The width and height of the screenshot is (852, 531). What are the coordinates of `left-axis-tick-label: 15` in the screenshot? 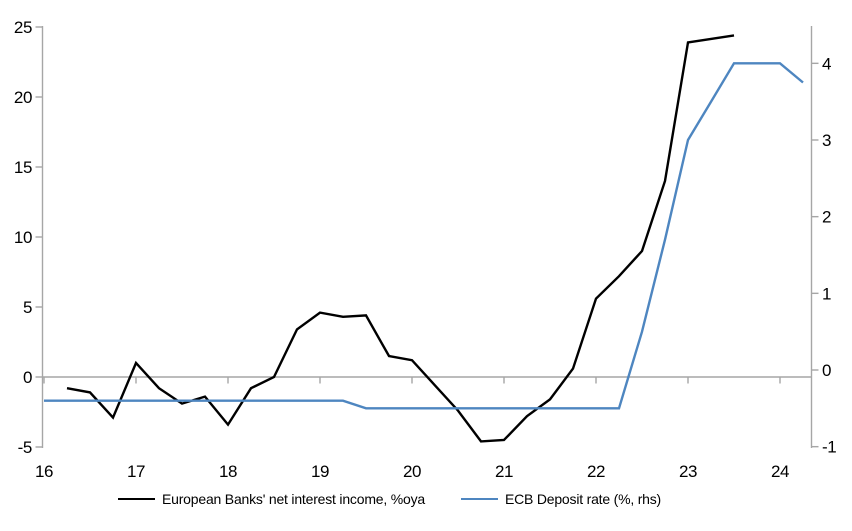 It's located at (23, 167).